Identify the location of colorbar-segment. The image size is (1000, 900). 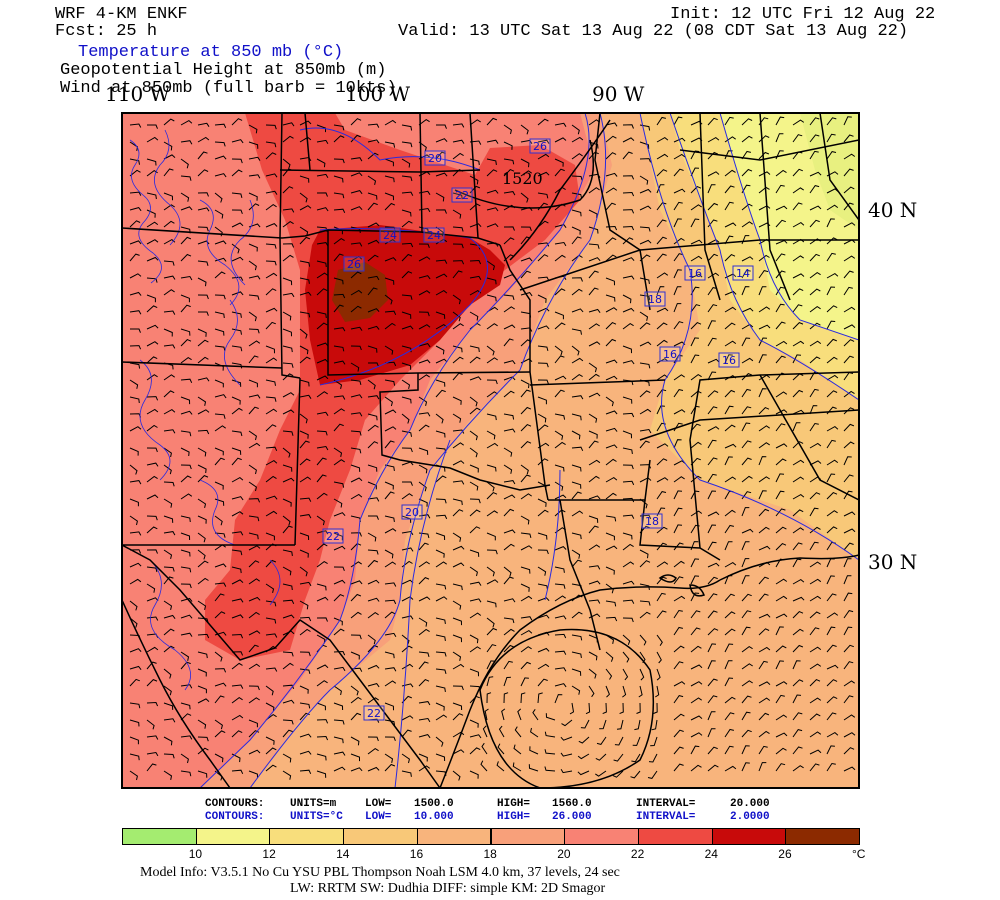
(749, 836).